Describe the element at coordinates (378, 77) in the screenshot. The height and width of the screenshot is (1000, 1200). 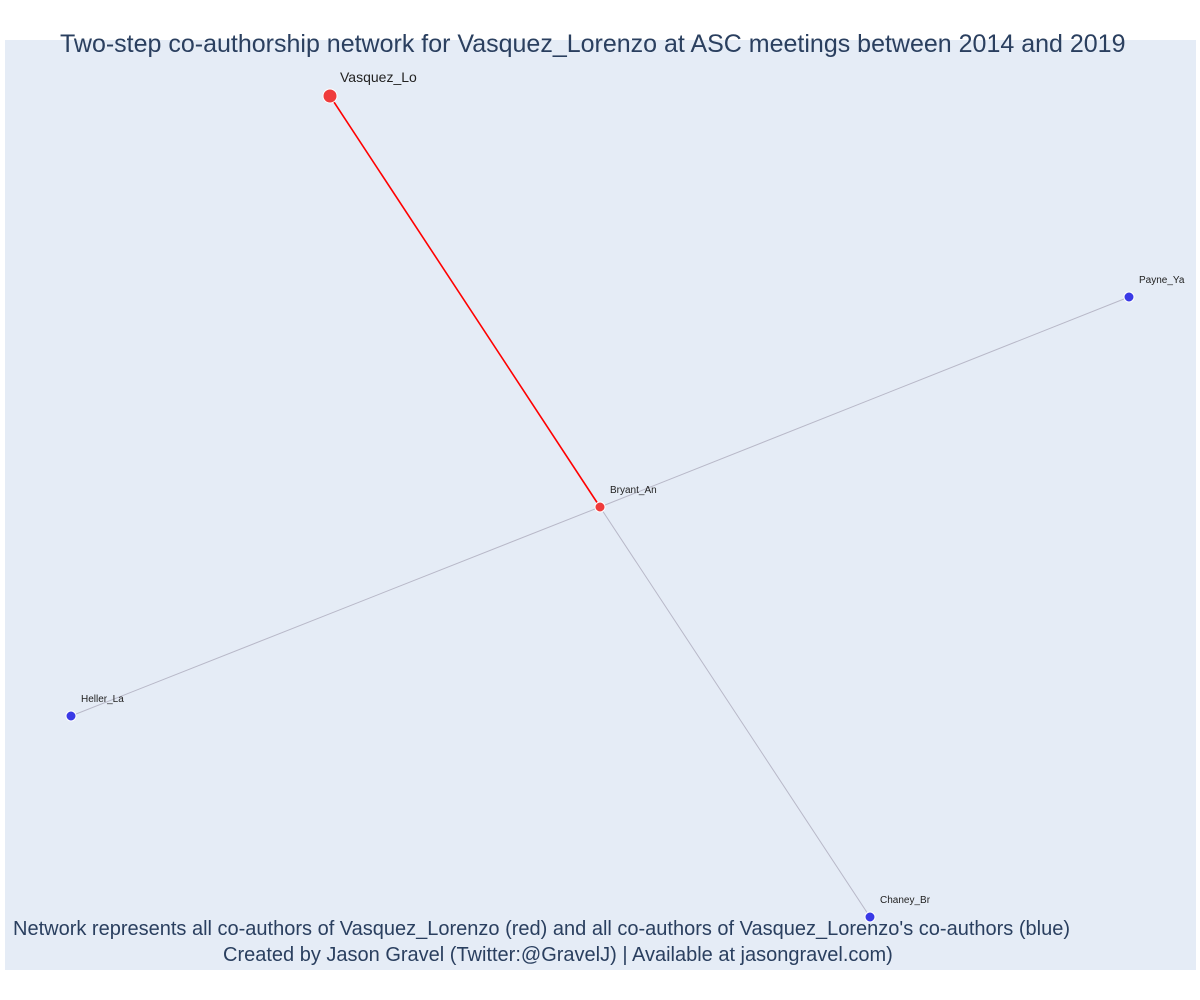
I see `node-label-vasquez-lo: Vasquez_Lo` at that location.